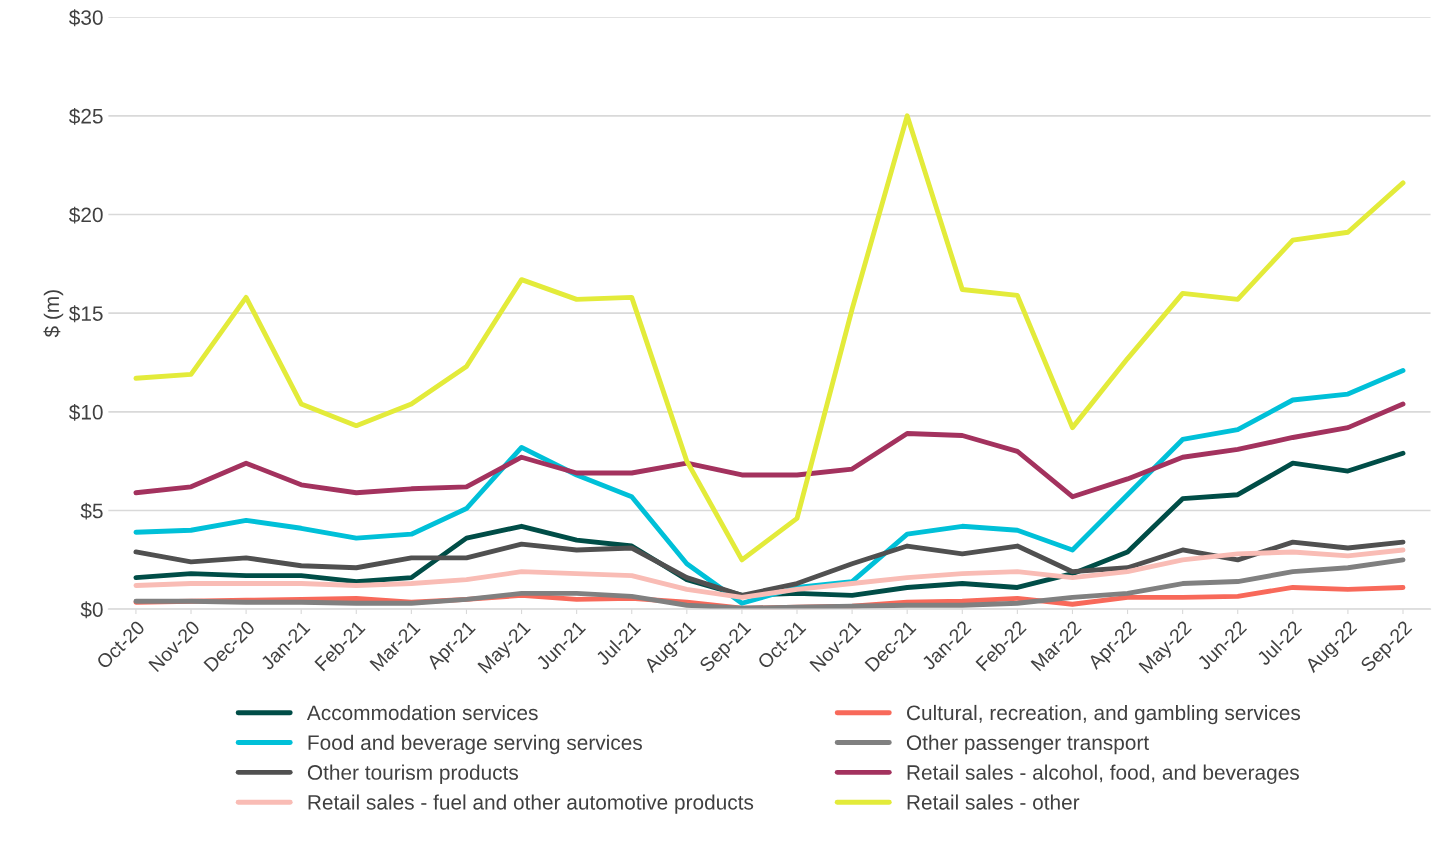 Image resolution: width=1445 pixels, height=858 pixels. I want to click on y-tick-label: $10, so click(85, 412).